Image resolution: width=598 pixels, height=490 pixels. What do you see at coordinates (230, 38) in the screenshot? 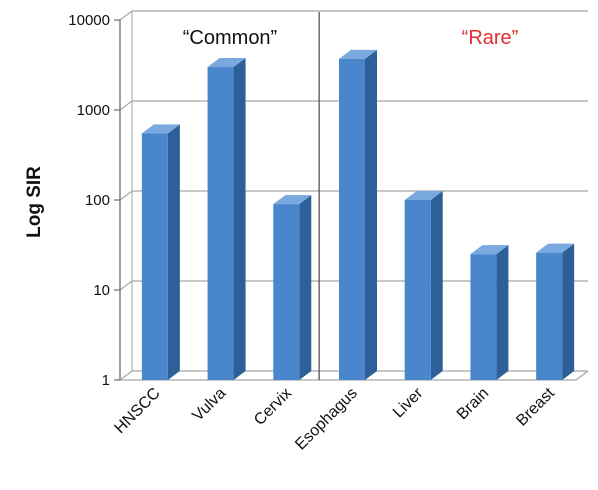
I see `common-group-label: “Common”` at bounding box center [230, 38].